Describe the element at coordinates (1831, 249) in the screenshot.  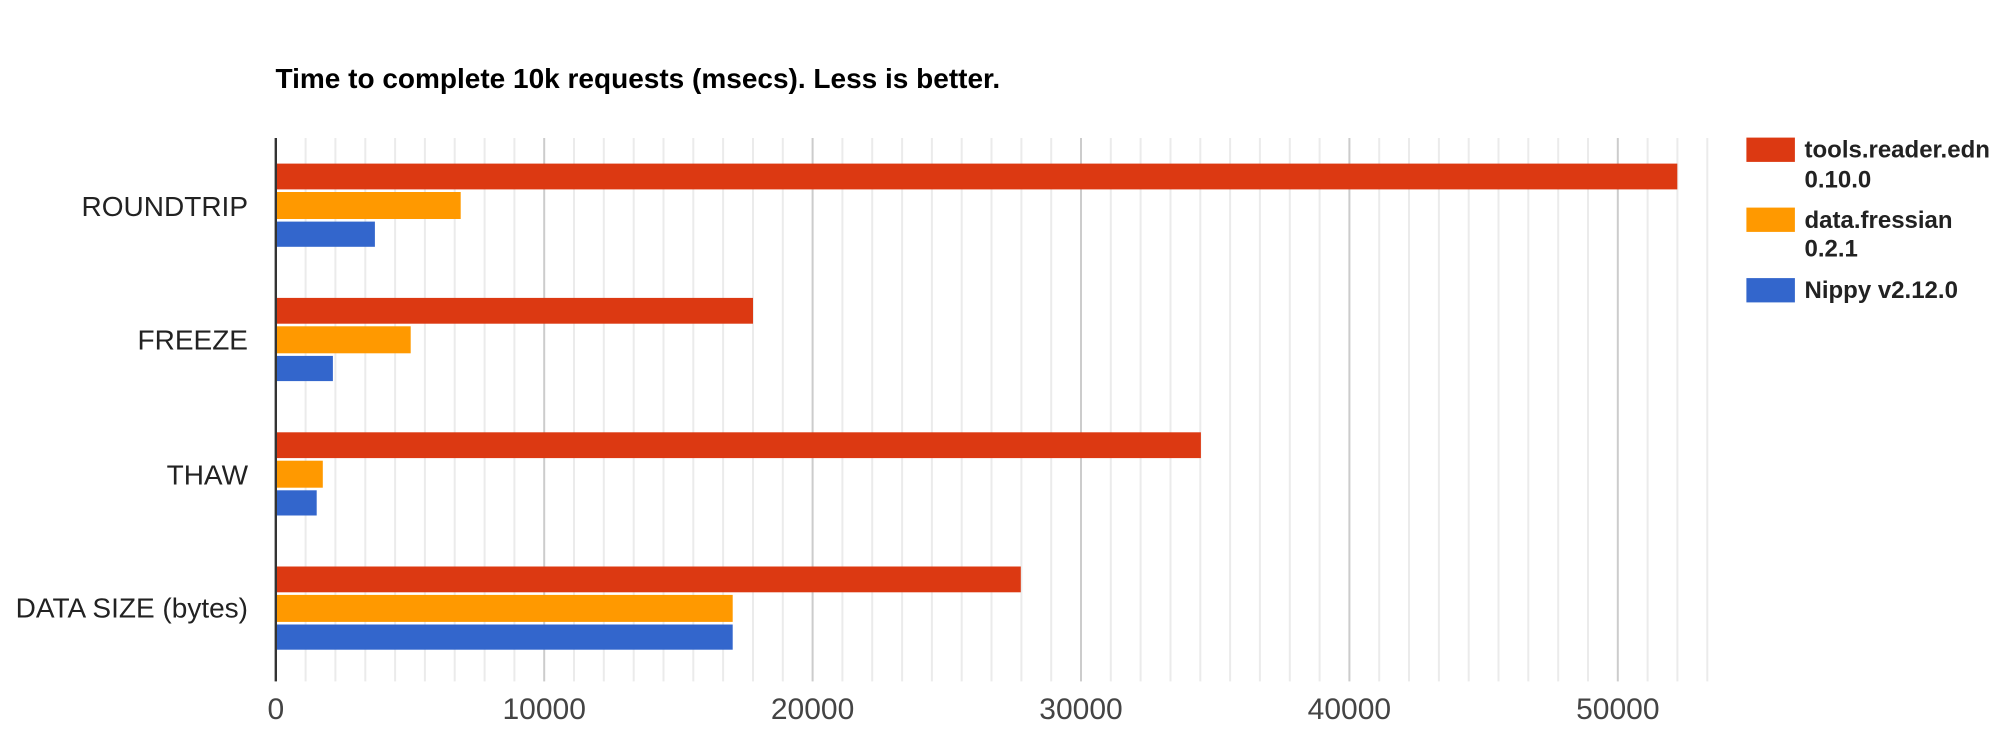
I see `svg-text: 0.2.1` at that location.